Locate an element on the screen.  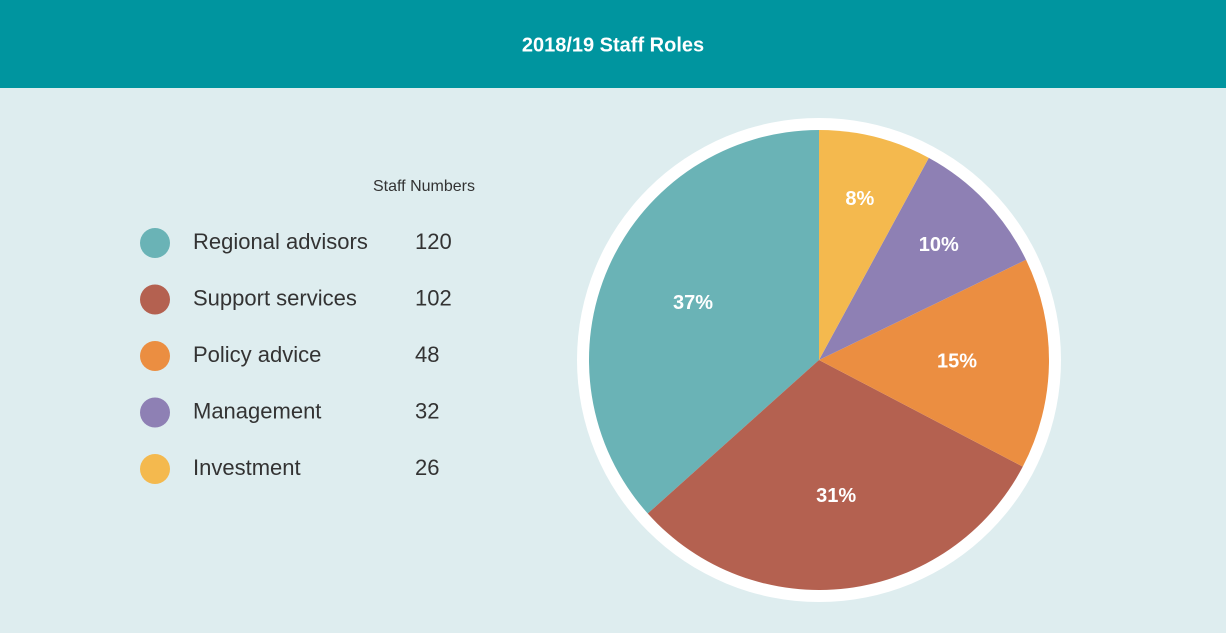
slice-label: 15% is located at coordinates (957, 361).